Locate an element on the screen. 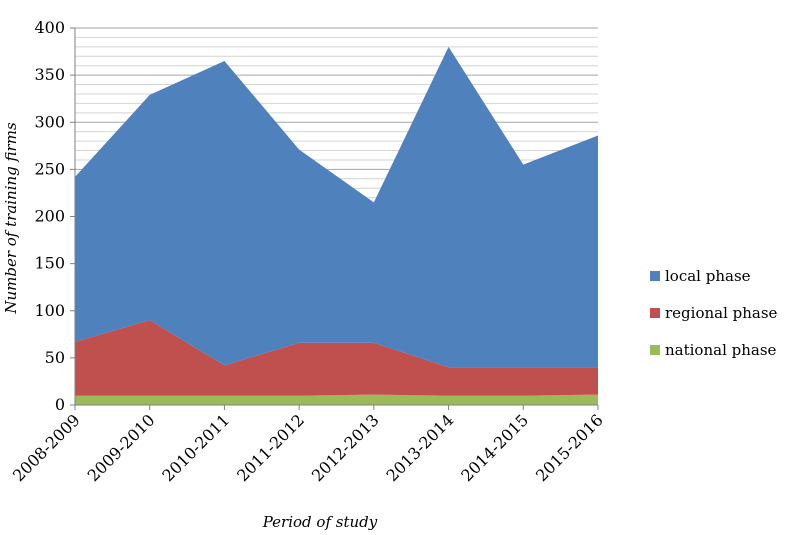  x-tick-label: 2009-2010 is located at coordinates (121, 447).